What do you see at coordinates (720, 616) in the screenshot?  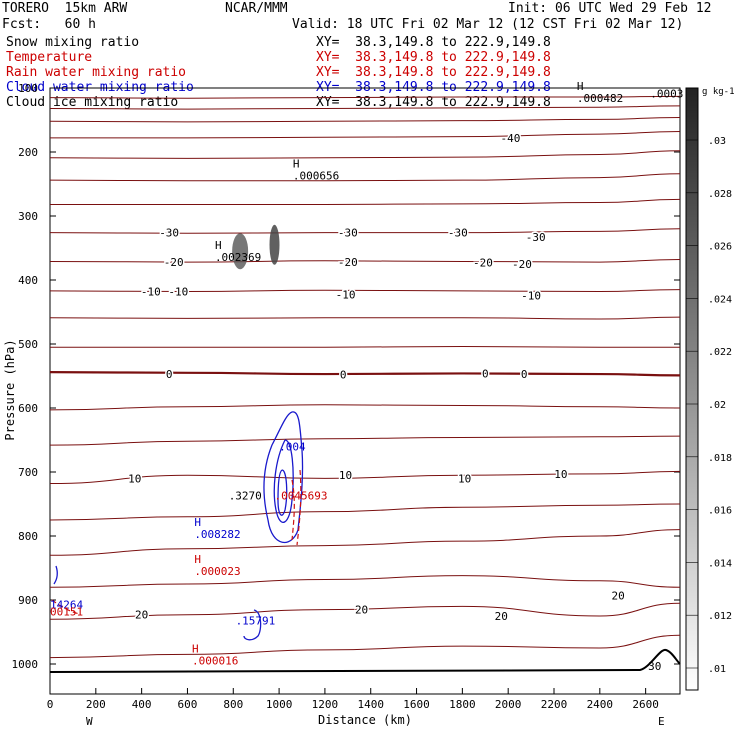 I see `colorbar-tick-label: .012` at bounding box center [720, 616].